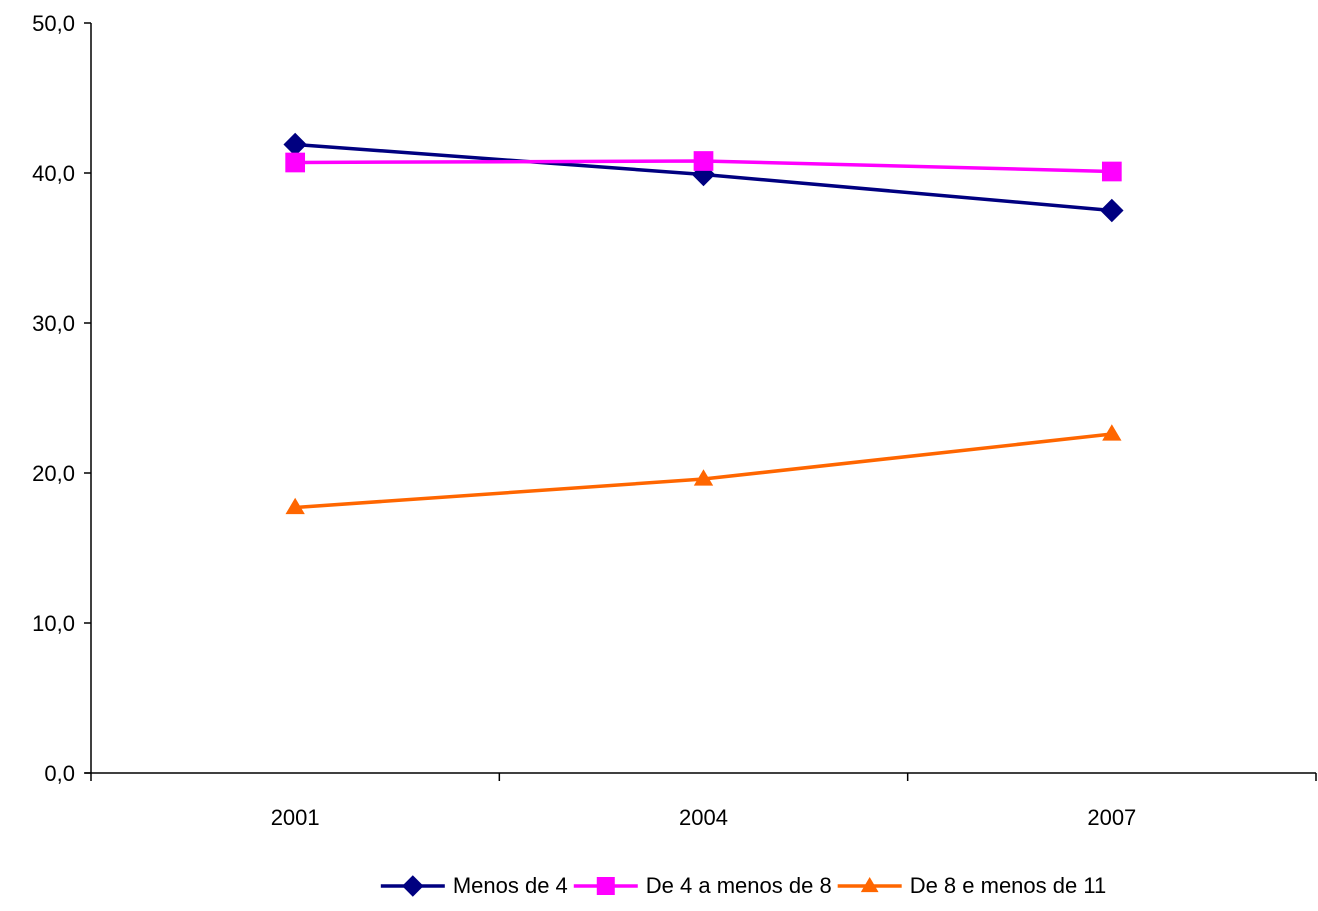 The image size is (1318, 911). Describe the element at coordinates (739, 885) in the screenshot. I see `legend-label: De 4 a menos de 8` at that location.